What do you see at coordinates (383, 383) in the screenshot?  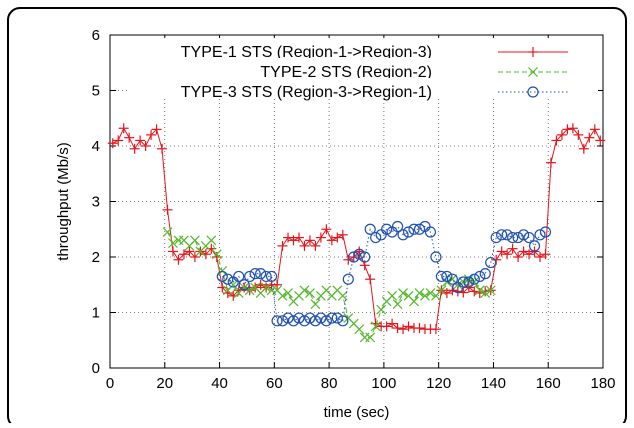 I see `x-tick-label: 100` at bounding box center [383, 383].